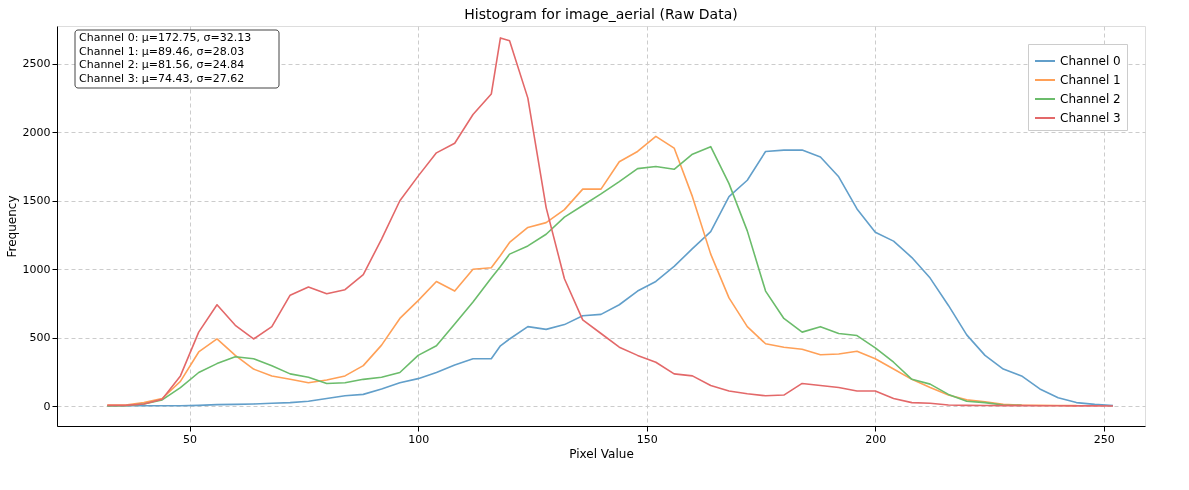 This screenshot has height=490, width=1189. Describe the element at coordinates (36, 201) in the screenshot. I see `y-tick-label: 1500` at that location.